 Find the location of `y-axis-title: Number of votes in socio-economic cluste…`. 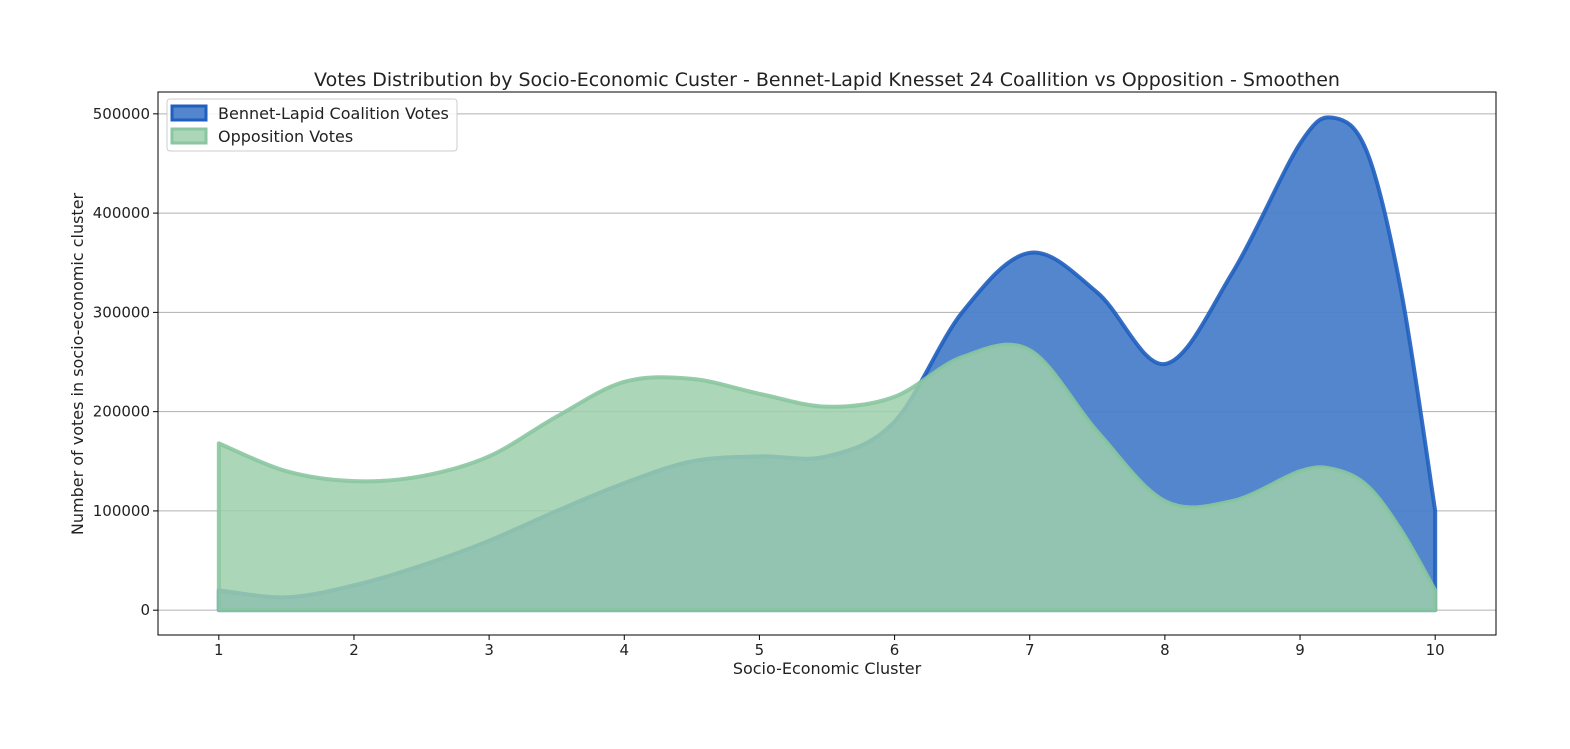

y-axis-title: Number of votes in socio-economic cluste… is located at coordinates (77, 363).